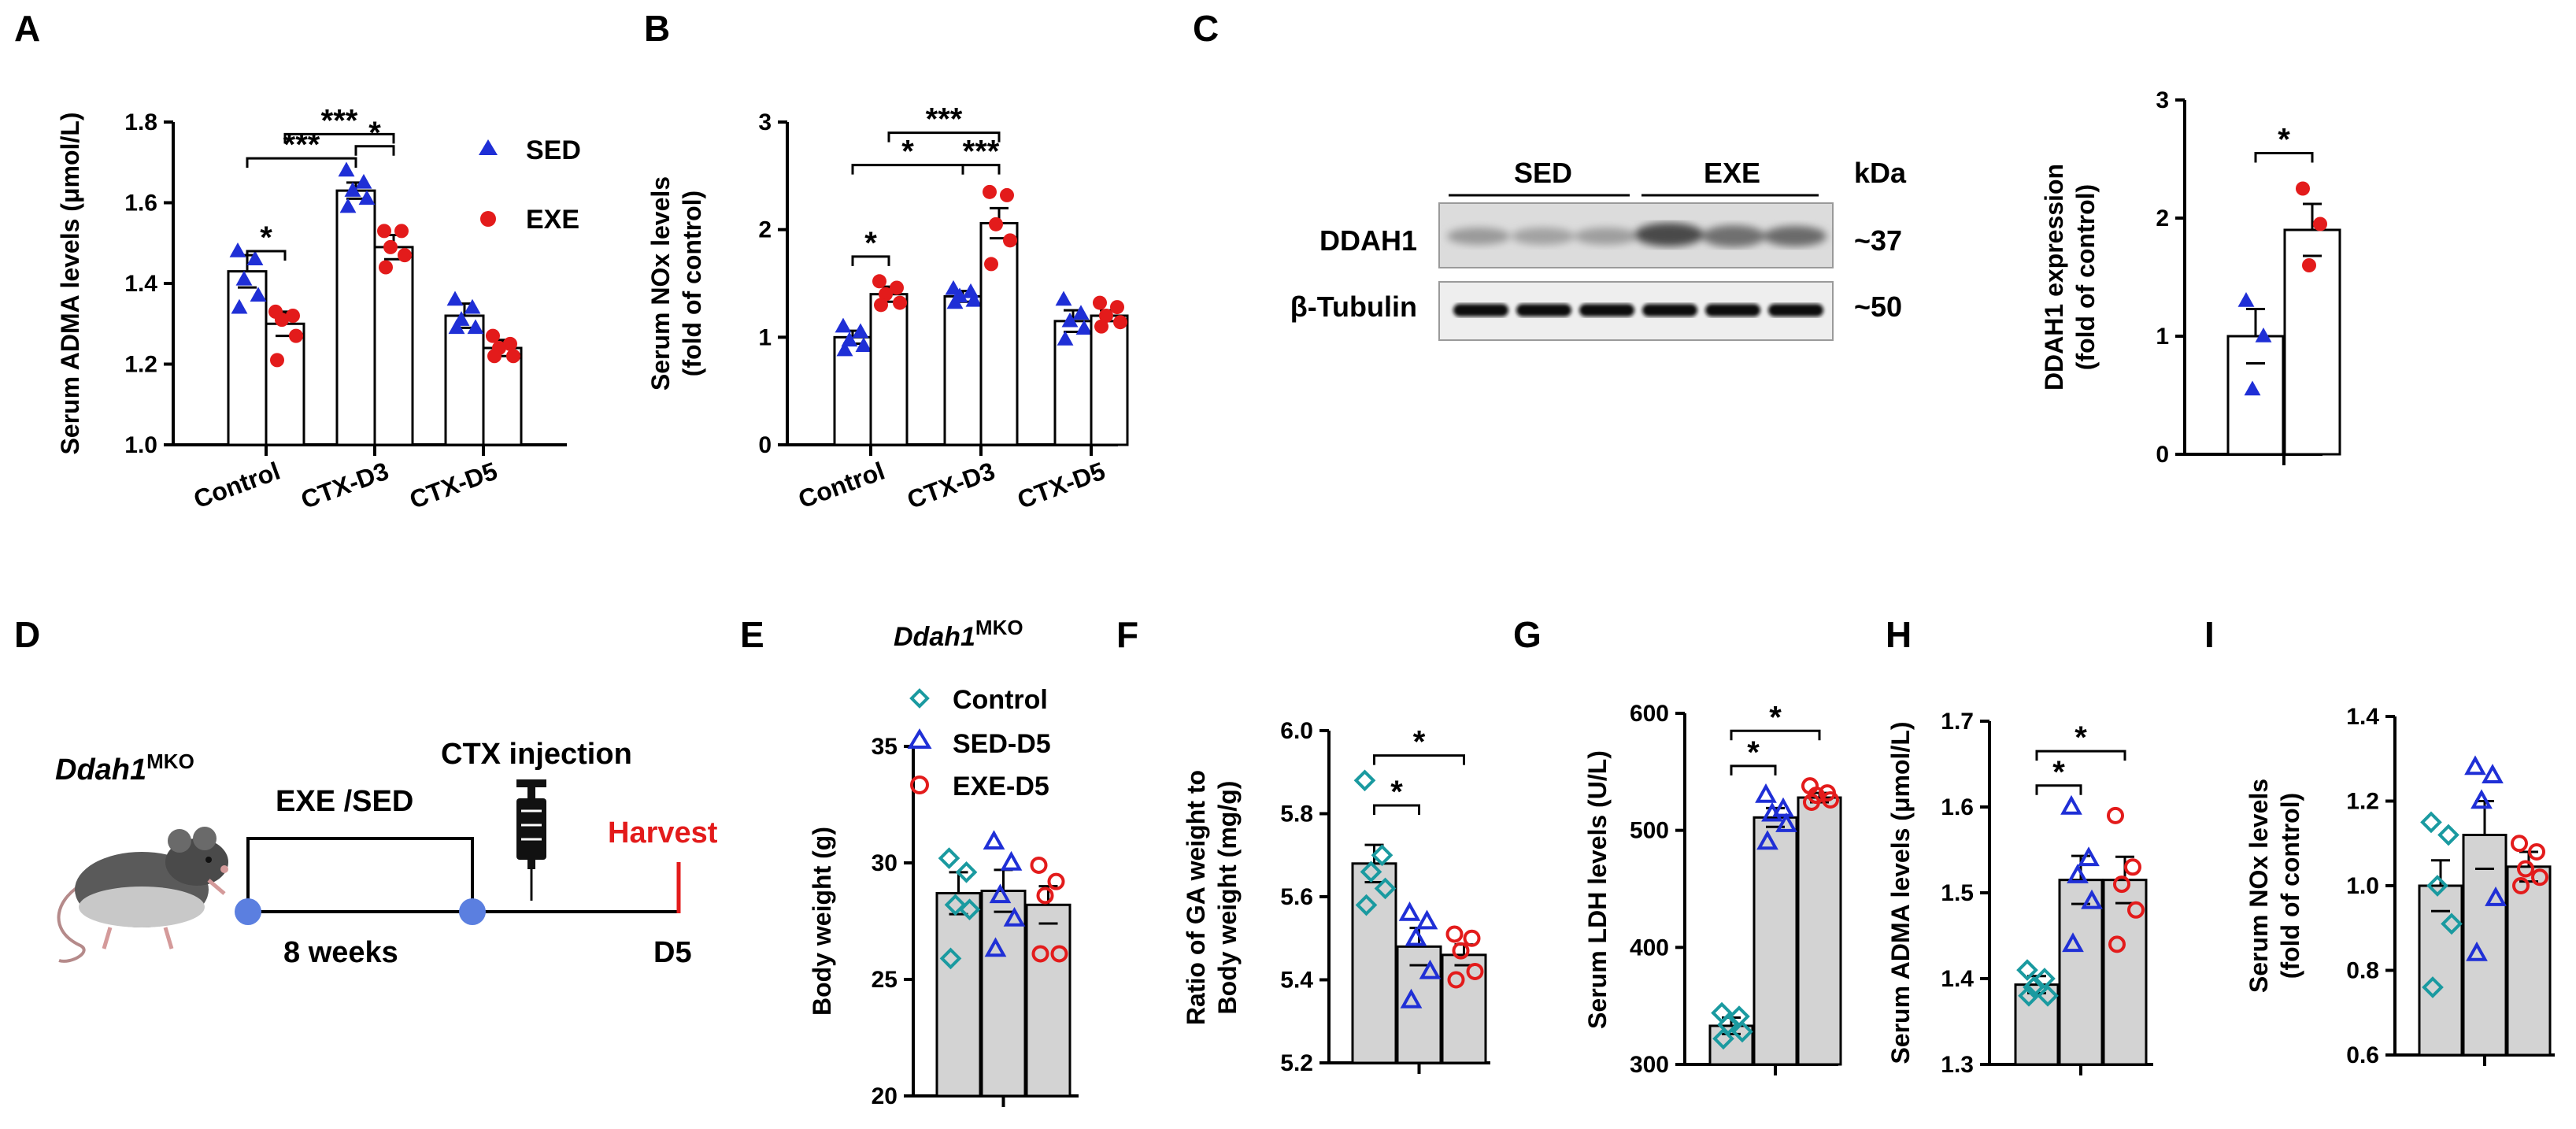  I want to click on y-tick-label-f-1: 5.4, so click(1296, 981).